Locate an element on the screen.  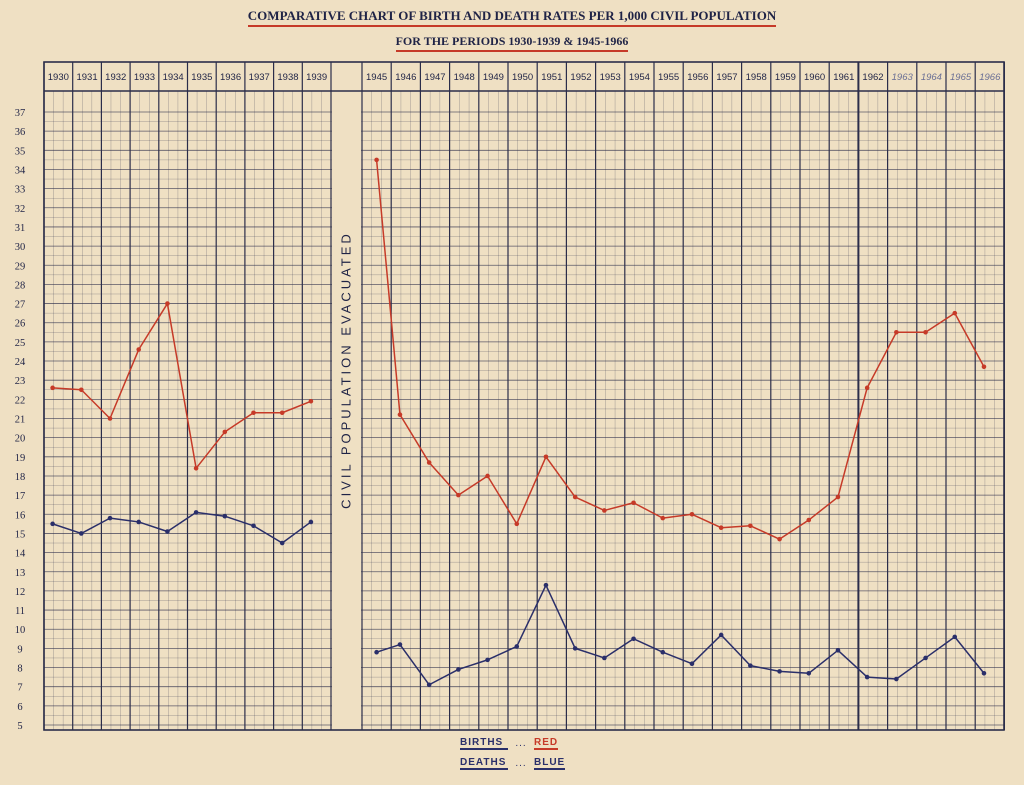
x-tick-label: 1934 is located at coordinates (173, 77).